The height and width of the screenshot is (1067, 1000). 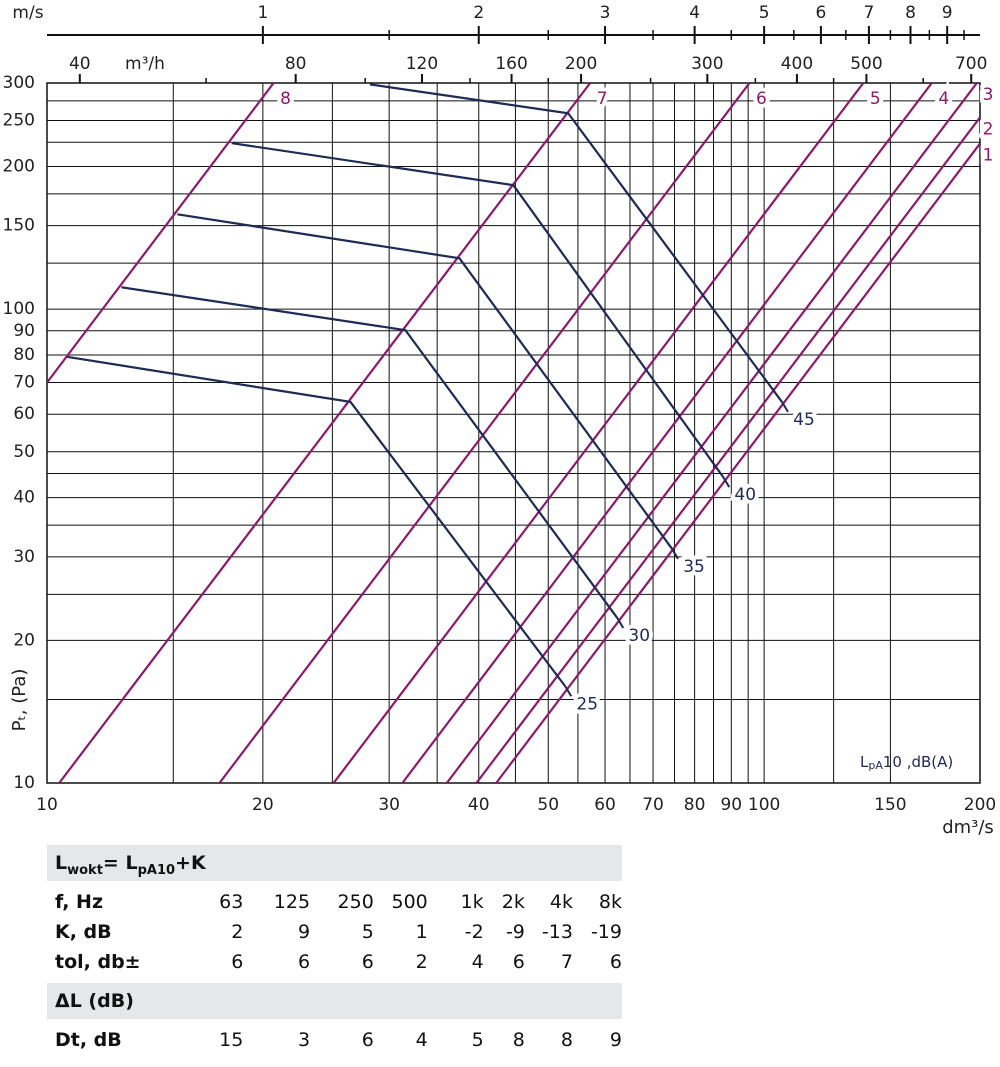 I want to click on top-tick-label: 160, so click(x=511, y=64).